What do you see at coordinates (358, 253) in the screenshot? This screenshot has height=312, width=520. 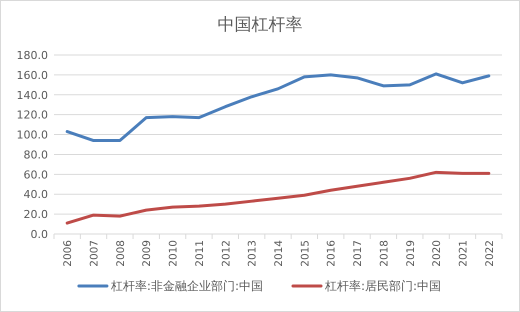 I see `x-tick-label: 2017` at bounding box center [358, 253].